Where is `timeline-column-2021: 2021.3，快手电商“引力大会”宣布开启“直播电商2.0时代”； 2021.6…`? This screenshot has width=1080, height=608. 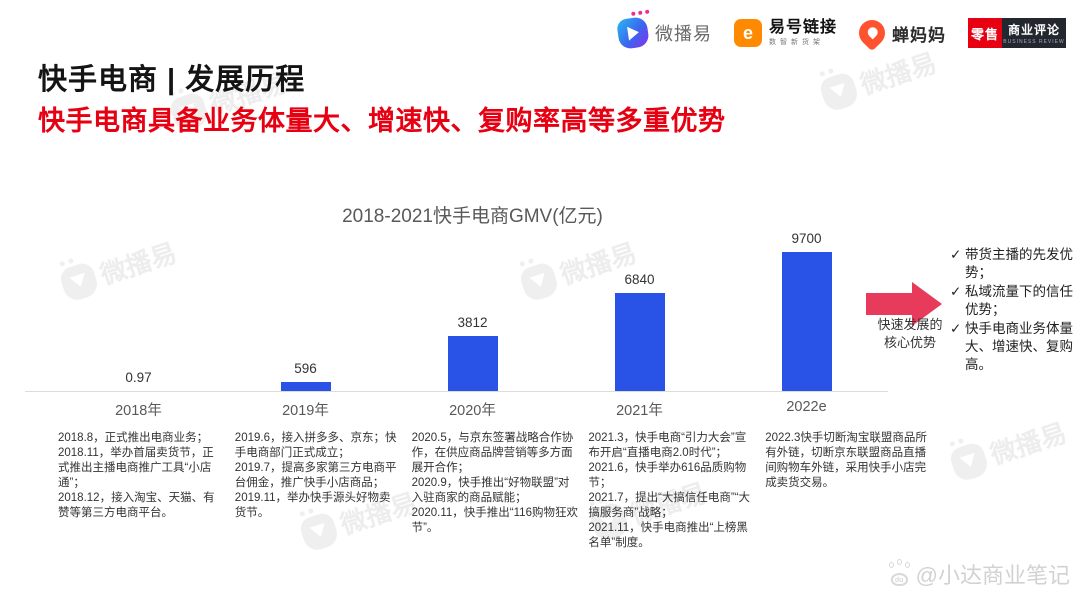
timeline-column-2021: 2021.3，快手电商“引力大会”宣布开启“直播电商2.0时代”； 2021.6… is located at coordinates (671, 491).